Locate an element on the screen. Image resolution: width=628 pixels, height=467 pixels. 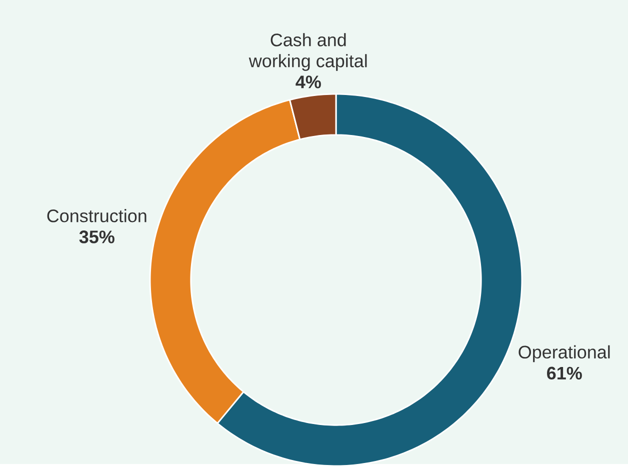
slice-label: Cash and working capital is located at coordinates (307, 52).